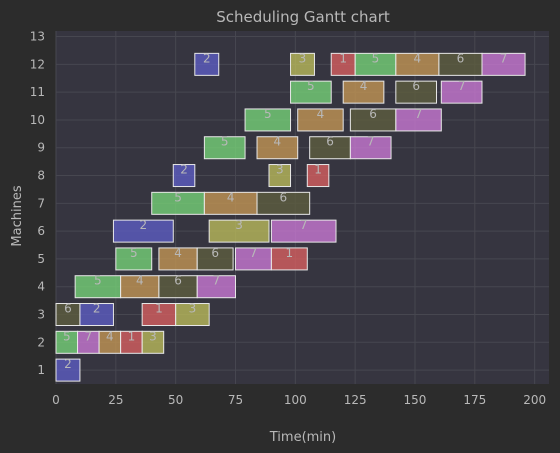 The height and width of the screenshot is (453, 560). I want to click on y-tick-label: 8, so click(41, 176).